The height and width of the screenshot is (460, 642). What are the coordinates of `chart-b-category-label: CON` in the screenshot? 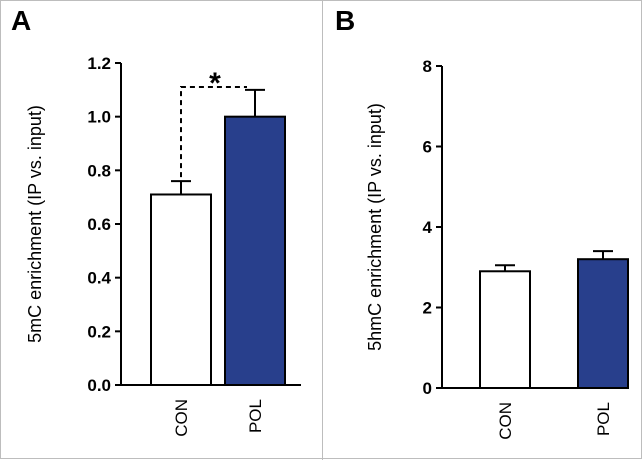 It's located at (505, 421).